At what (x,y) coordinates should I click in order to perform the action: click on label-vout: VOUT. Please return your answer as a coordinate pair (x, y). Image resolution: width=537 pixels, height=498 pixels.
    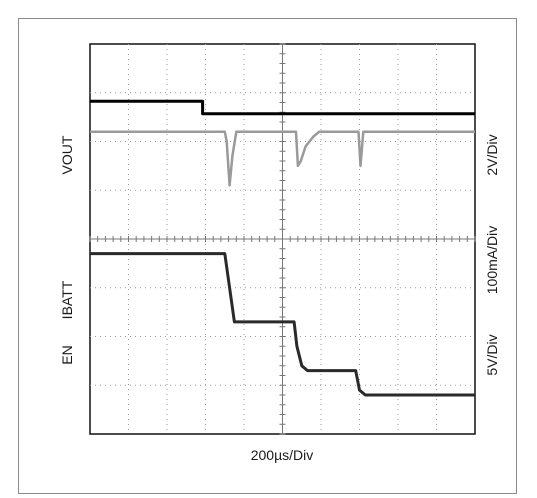
    Looking at the image, I should click on (67, 154).